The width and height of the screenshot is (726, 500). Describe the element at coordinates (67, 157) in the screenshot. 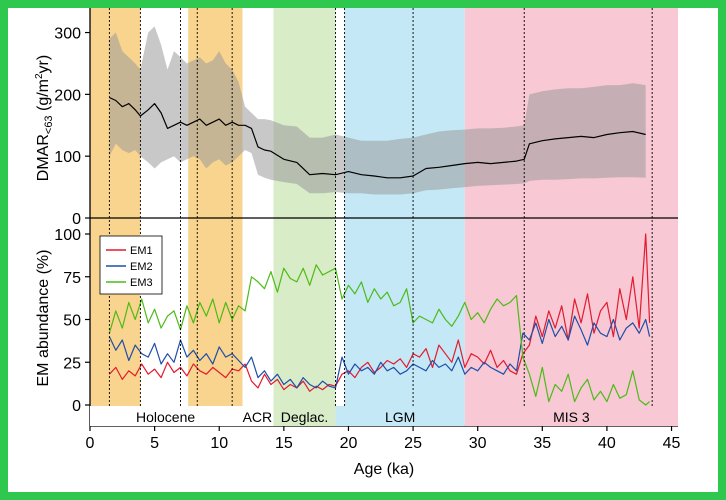

I see `y-tick-label-top: 100` at that location.